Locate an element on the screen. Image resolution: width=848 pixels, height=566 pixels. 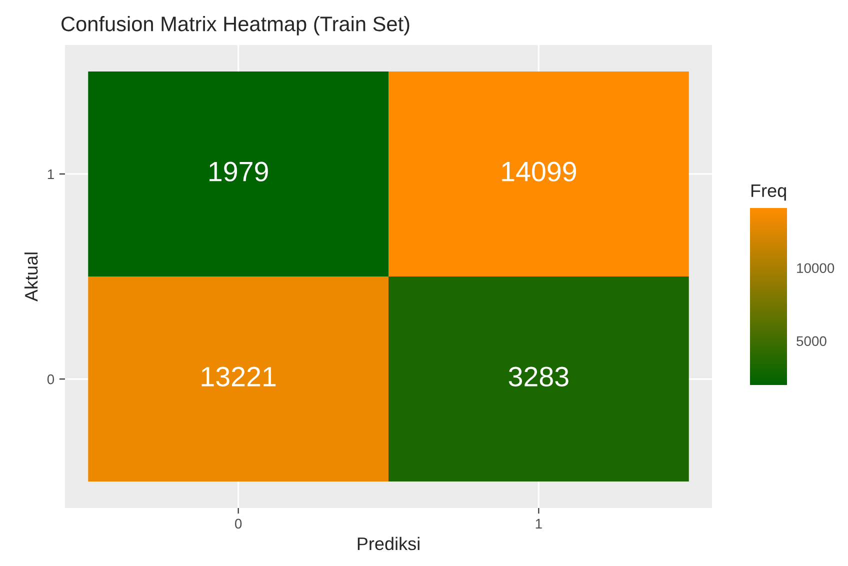
data-label: 14099 is located at coordinates (539, 172).